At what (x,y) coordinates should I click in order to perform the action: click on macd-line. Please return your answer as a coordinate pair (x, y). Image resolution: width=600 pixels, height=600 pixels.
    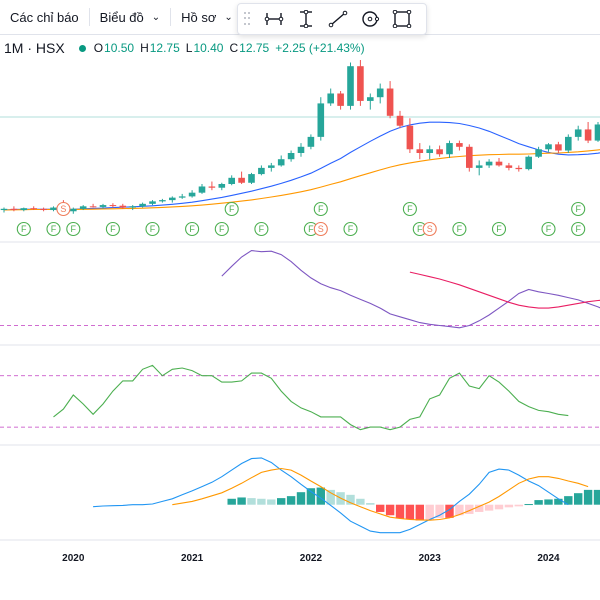
    Looking at the image, I should click on (331, 495).